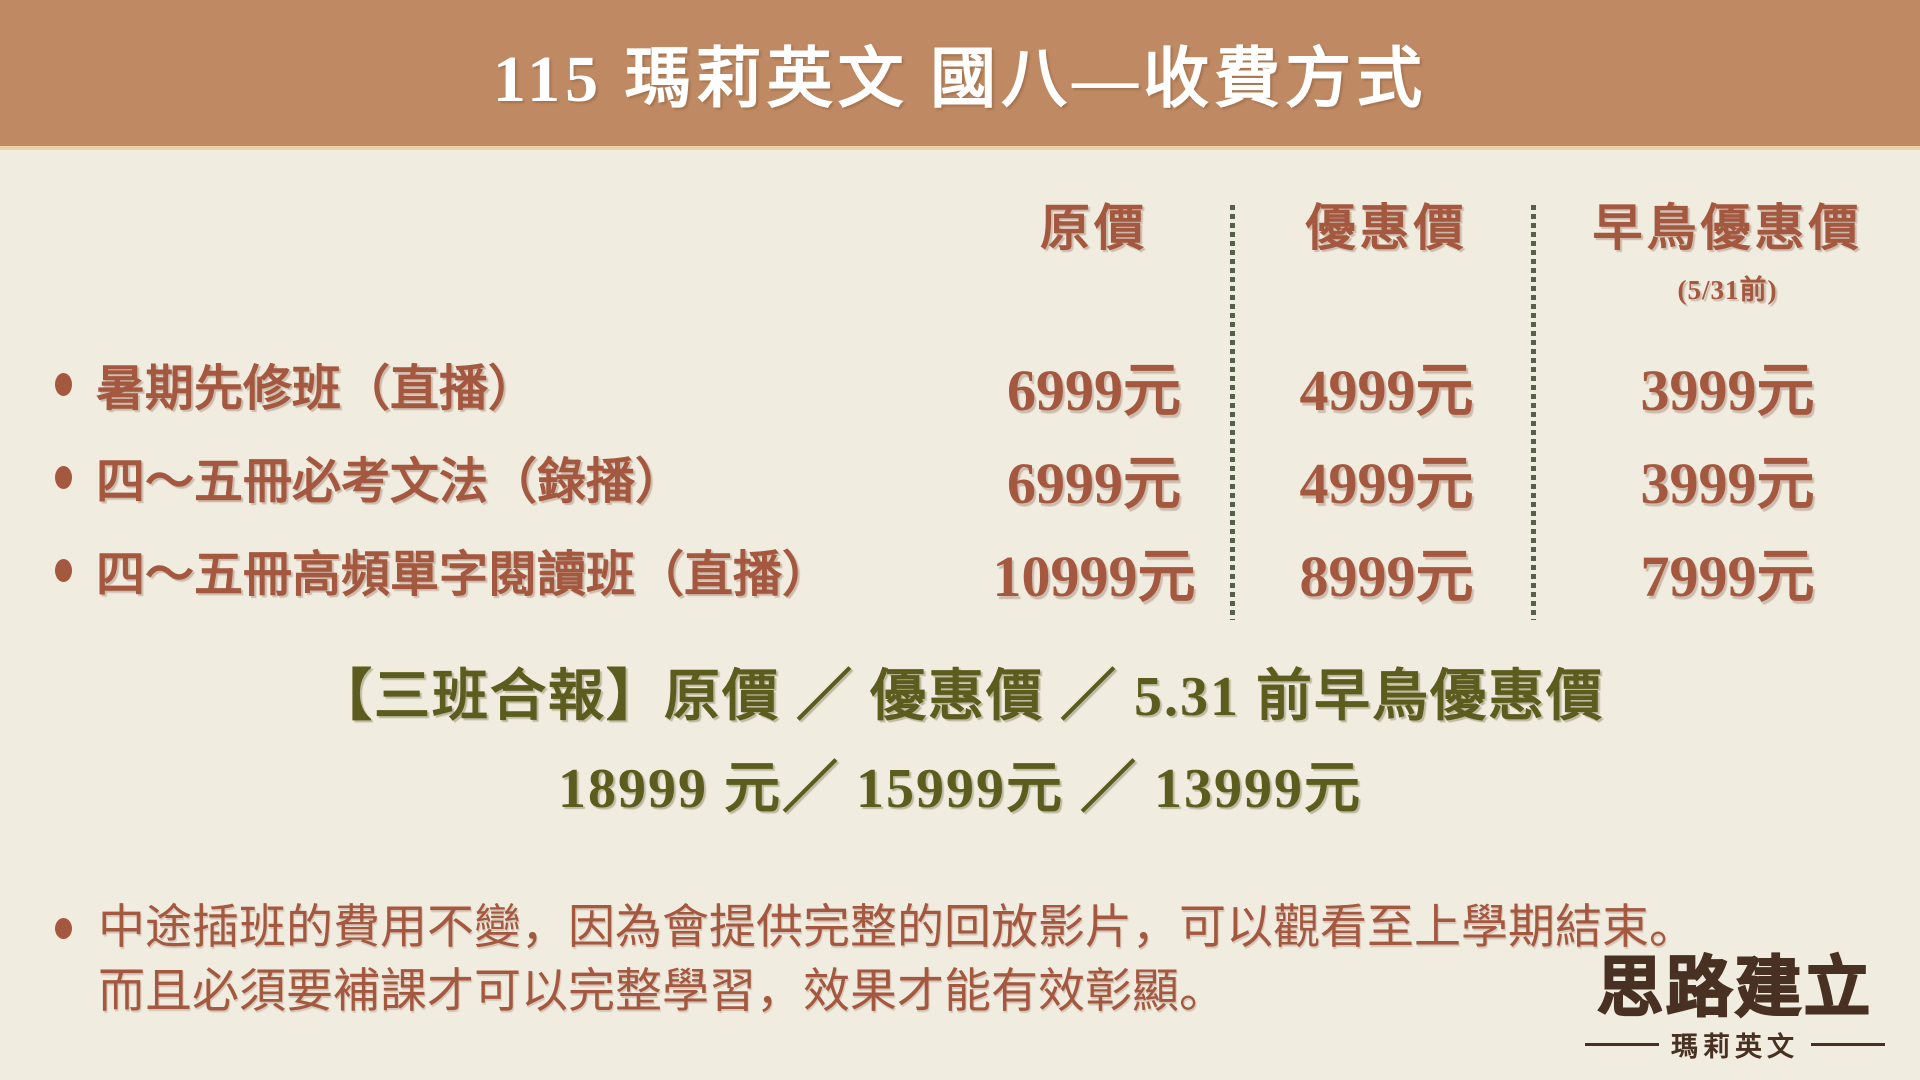 This screenshot has height=1080, width=1920. What do you see at coordinates (1094, 576) in the screenshot?
I see `price-original: 10999元` at bounding box center [1094, 576].